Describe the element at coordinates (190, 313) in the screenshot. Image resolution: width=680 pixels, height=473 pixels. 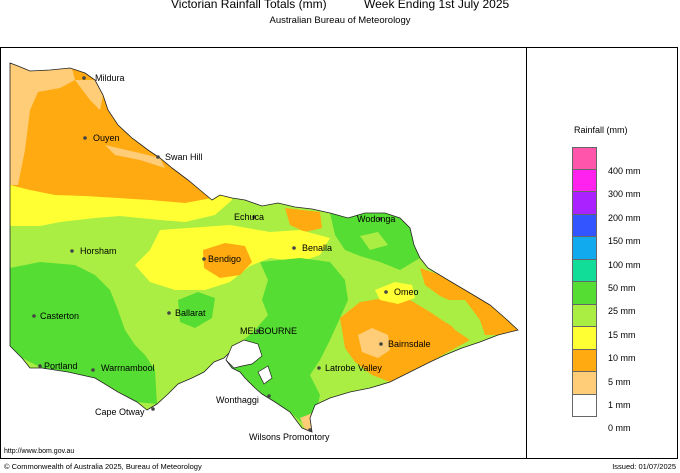
I see `town-label: Ballarat` at that location.